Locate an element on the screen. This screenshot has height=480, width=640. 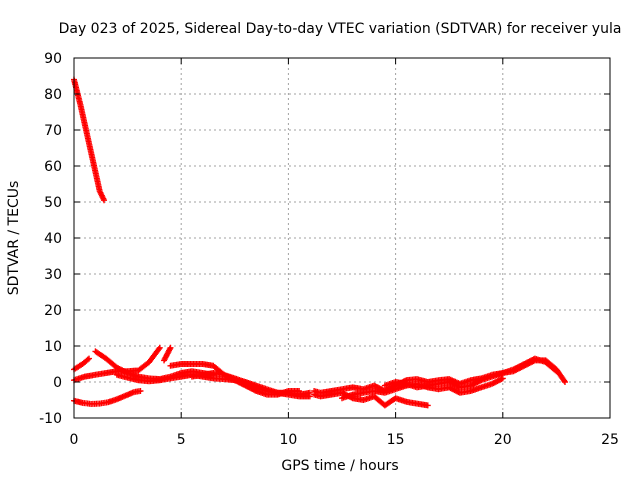
y-tick-label: 20 is located at coordinates (53, 311).